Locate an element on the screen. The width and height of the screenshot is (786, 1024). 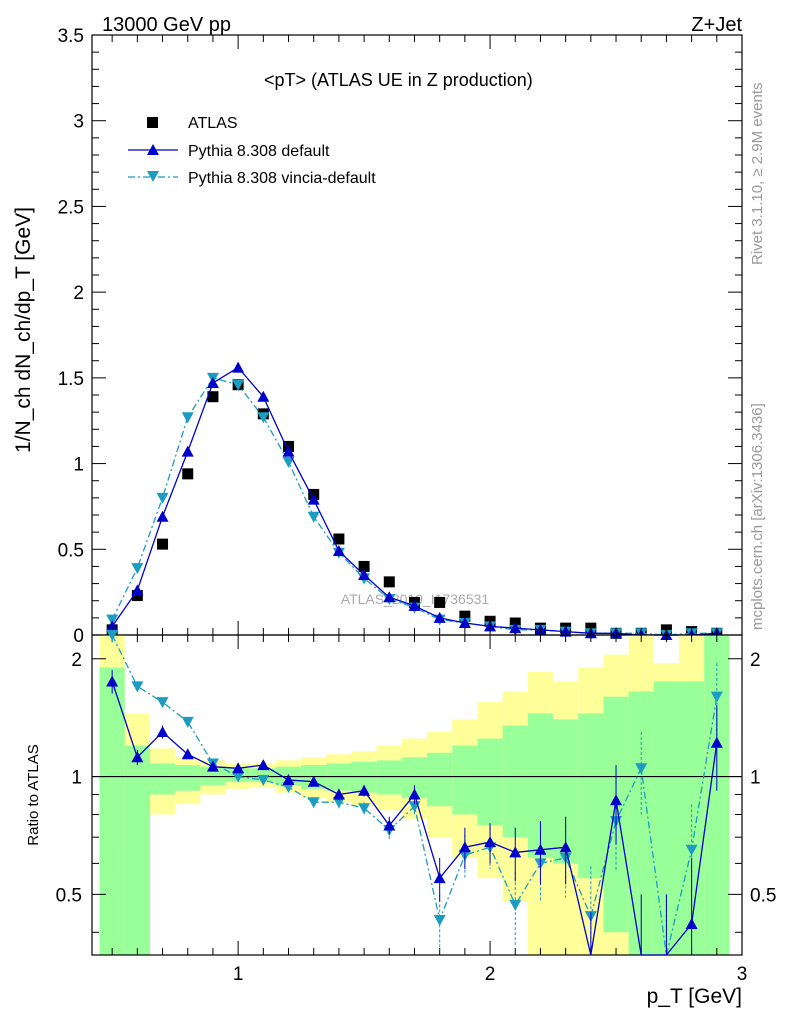
y-tick-label: 2 is located at coordinates (78, 293).